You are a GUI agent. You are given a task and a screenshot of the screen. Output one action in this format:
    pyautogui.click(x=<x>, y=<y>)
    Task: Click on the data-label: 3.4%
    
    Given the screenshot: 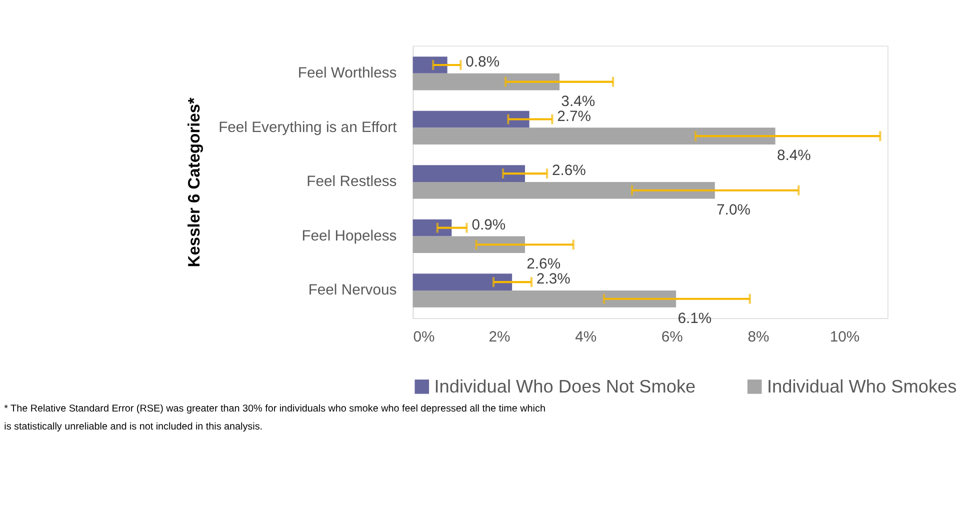 What is the action you would take?
    pyautogui.click(x=578, y=102)
    